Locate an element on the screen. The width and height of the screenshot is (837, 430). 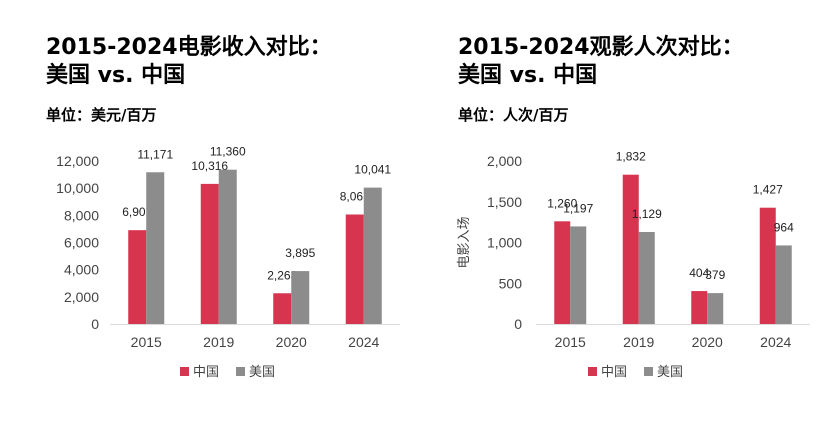
data-label: 6,907 is located at coordinates (137, 212).